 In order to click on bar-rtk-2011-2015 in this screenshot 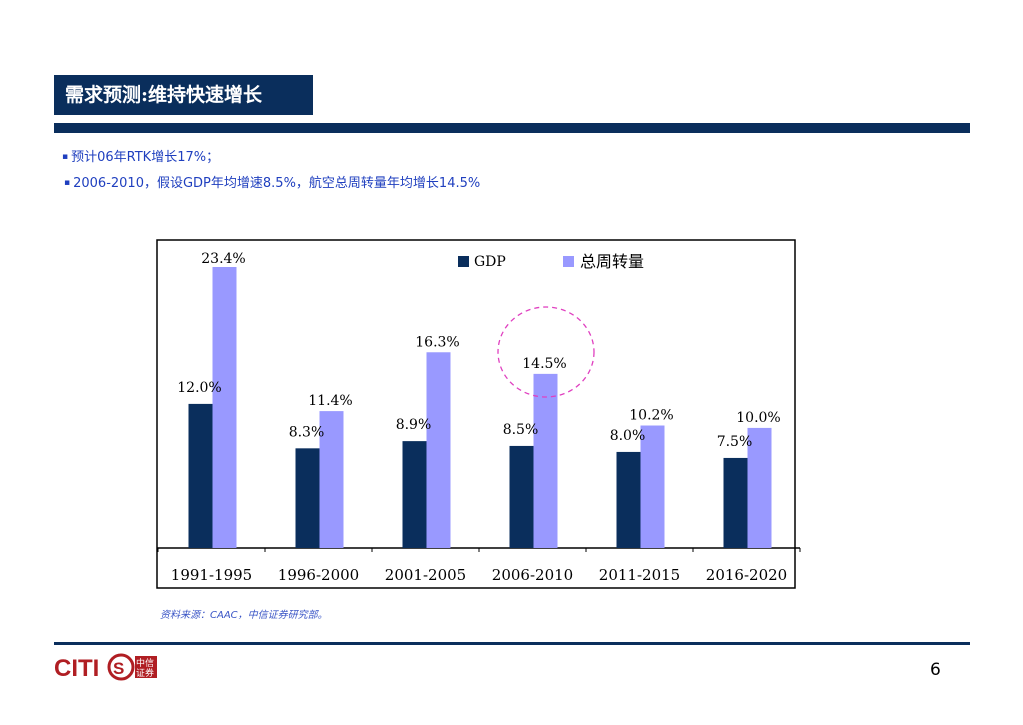, I will do `click(652, 486)`.